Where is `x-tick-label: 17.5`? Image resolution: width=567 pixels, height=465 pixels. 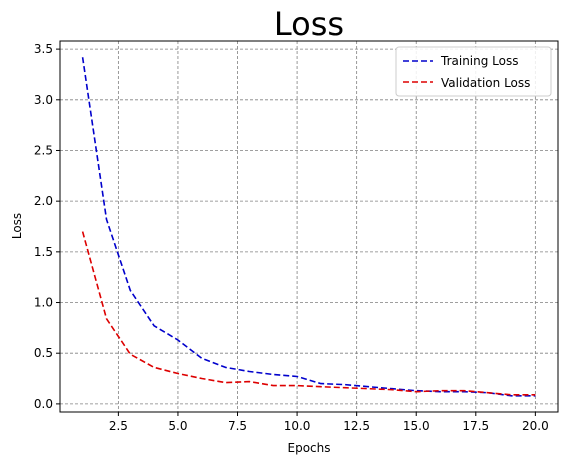
x-tick-label: 17.5 is located at coordinates (475, 426).